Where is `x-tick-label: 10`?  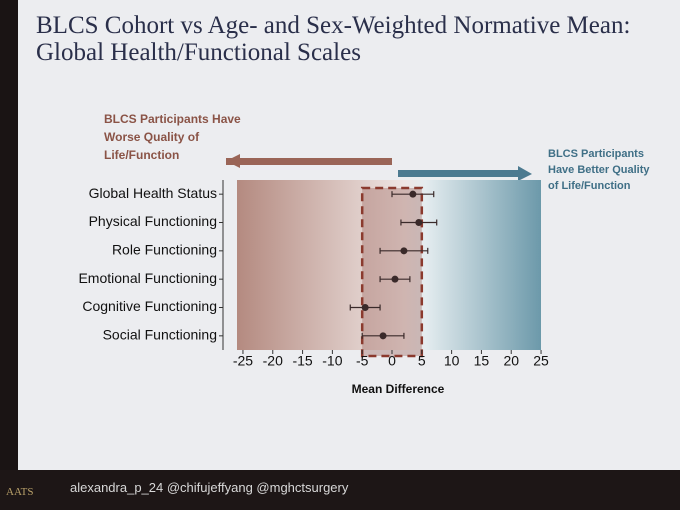
x-tick-label: 10 is located at coordinates (452, 361).